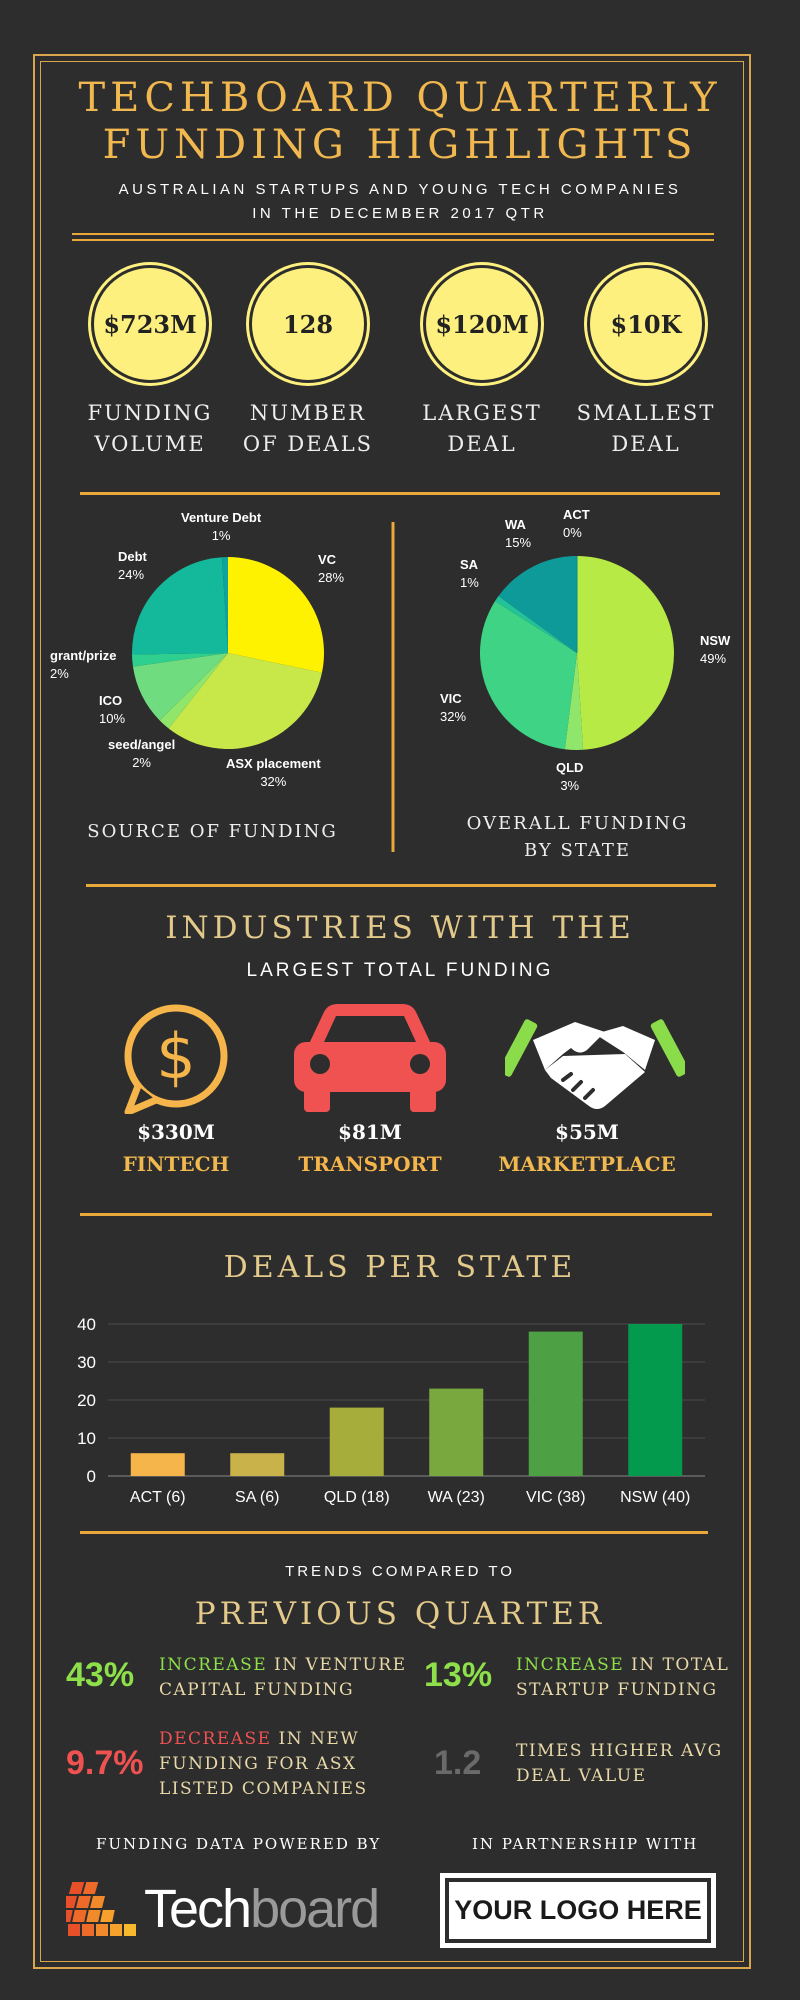  Describe the element at coordinates (646, 324) in the screenshot. I see `stat-smallest-deal: $10K` at that location.